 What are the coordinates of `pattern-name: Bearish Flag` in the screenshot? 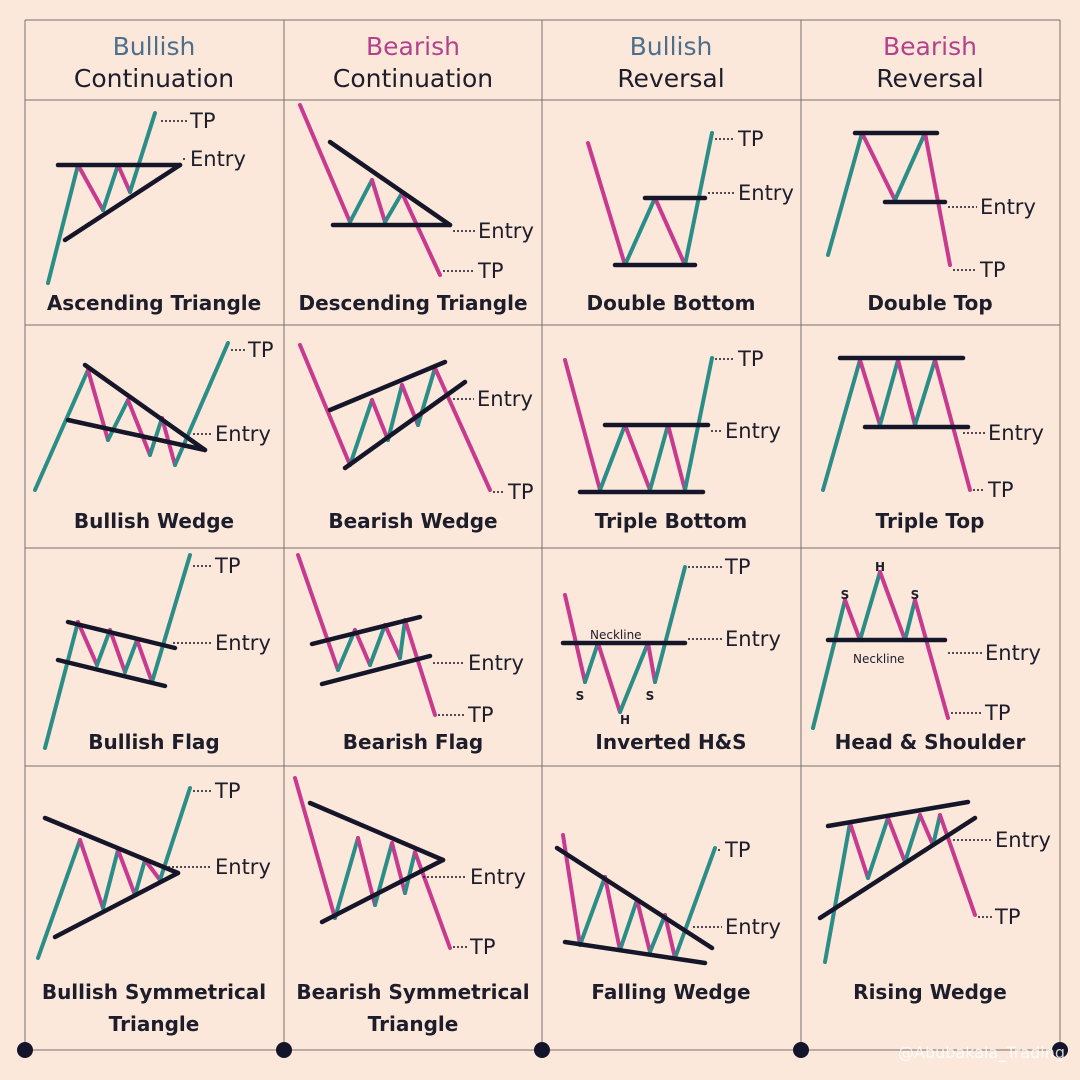 It's located at (413, 742).